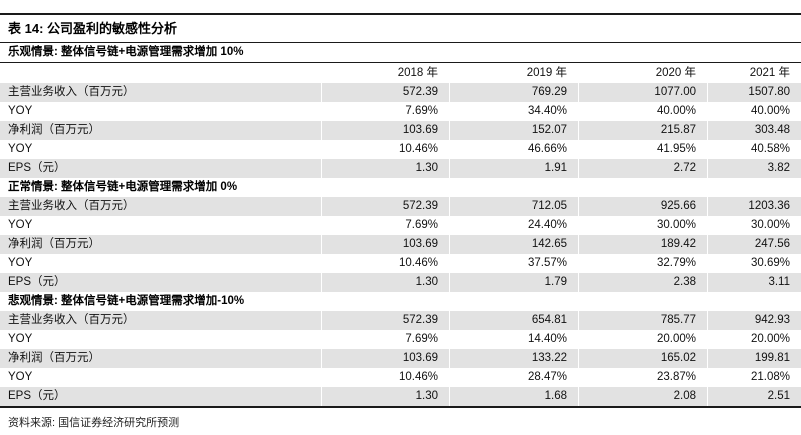 The height and width of the screenshot is (435, 801). Describe the element at coordinates (643, 282) in the screenshot. I see `cell-value: 2.38` at that location.